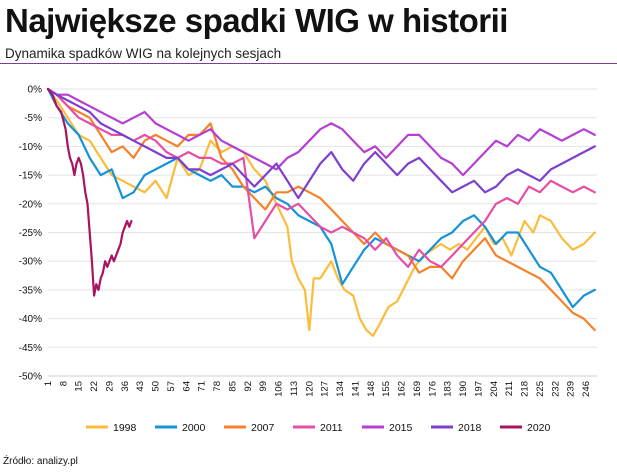 The width and height of the screenshot is (617, 472). Describe the element at coordinates (470, 428) in the screenshot. I see `legend-label-2018: 2018` at that location.